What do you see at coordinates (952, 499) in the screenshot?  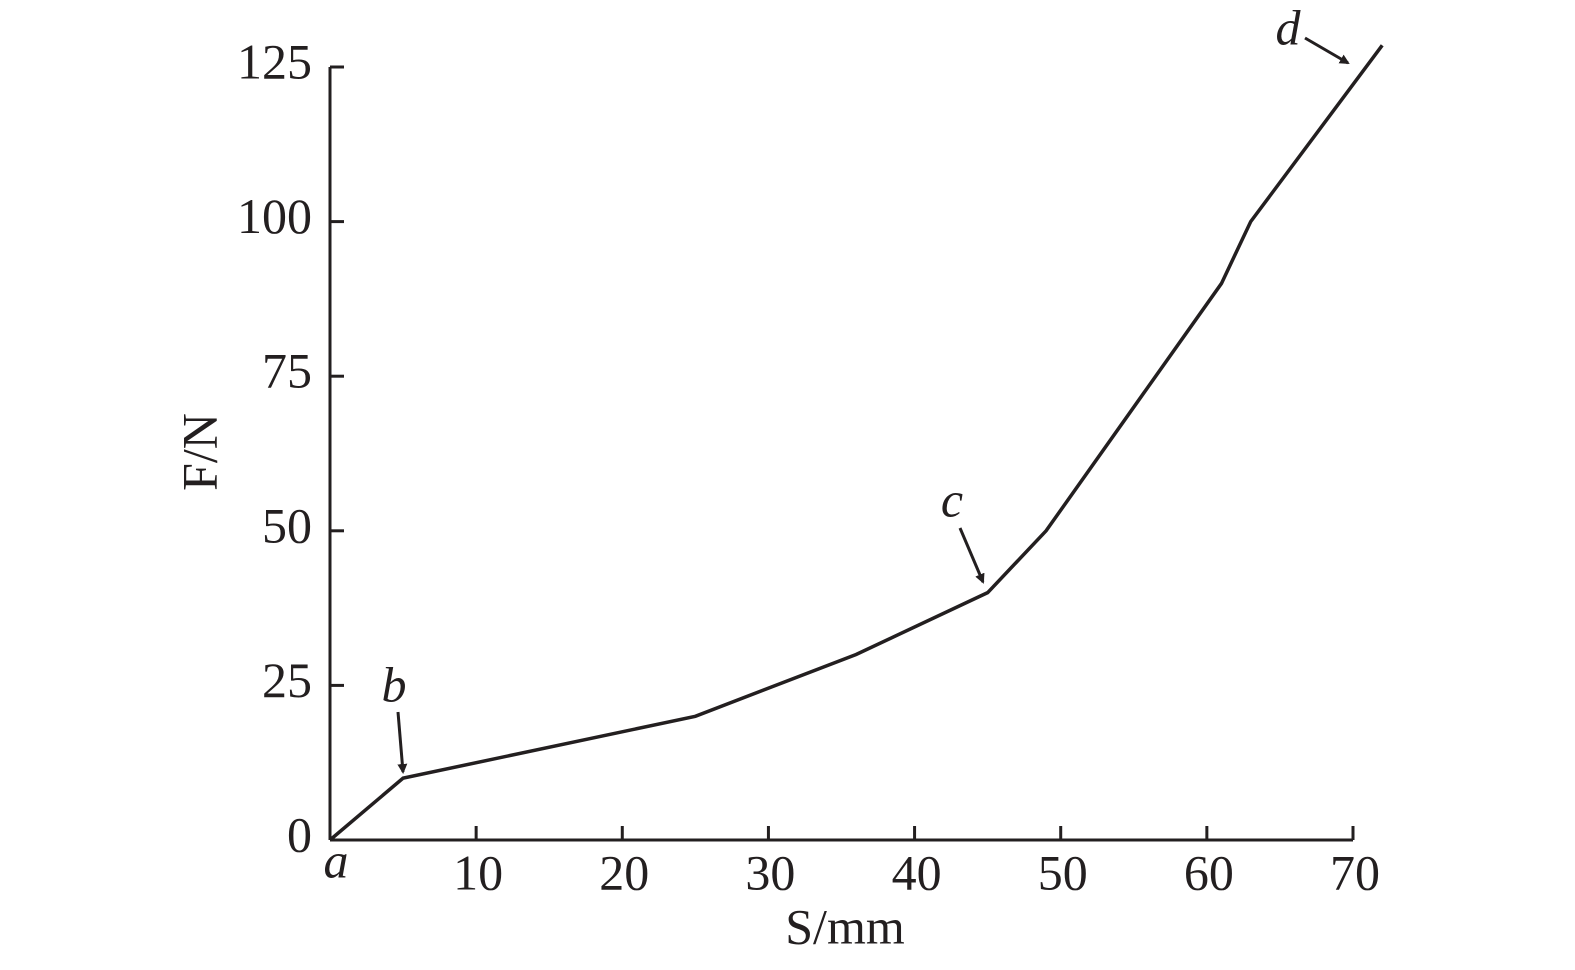 I see `annotation: c` at bounding box center [952, 499].